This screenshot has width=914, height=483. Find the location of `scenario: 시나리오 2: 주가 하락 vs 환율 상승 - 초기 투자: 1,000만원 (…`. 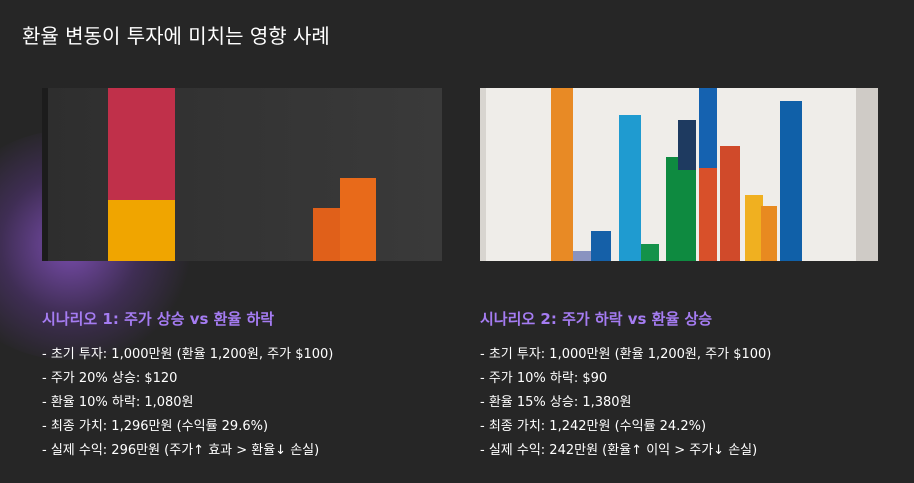

scenario: 시나리오 2: 주가 하락 vs 환율 상승 - 초기 투자: 1,000만원 (… is located at coordinates (690, 386).